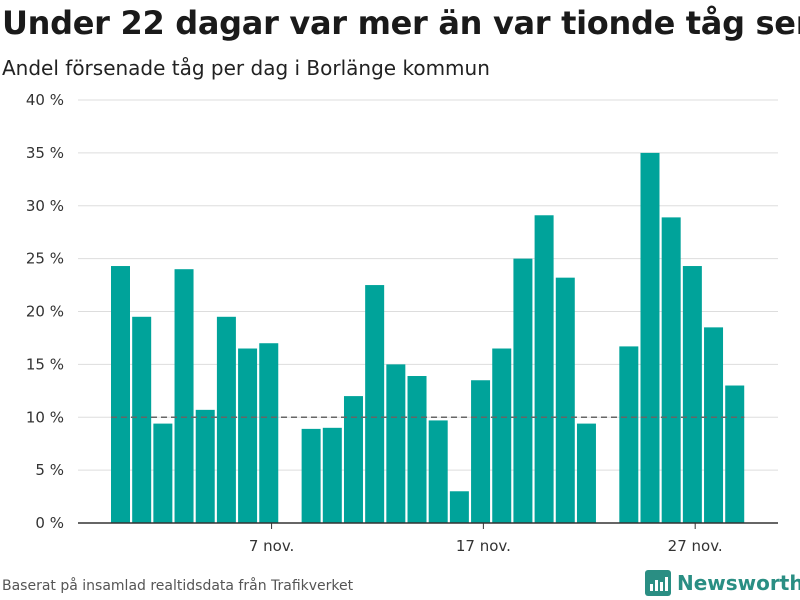 The height and width of the screenshot is (600, 800). I want to click on bar: 3 %, so click(459, 507).